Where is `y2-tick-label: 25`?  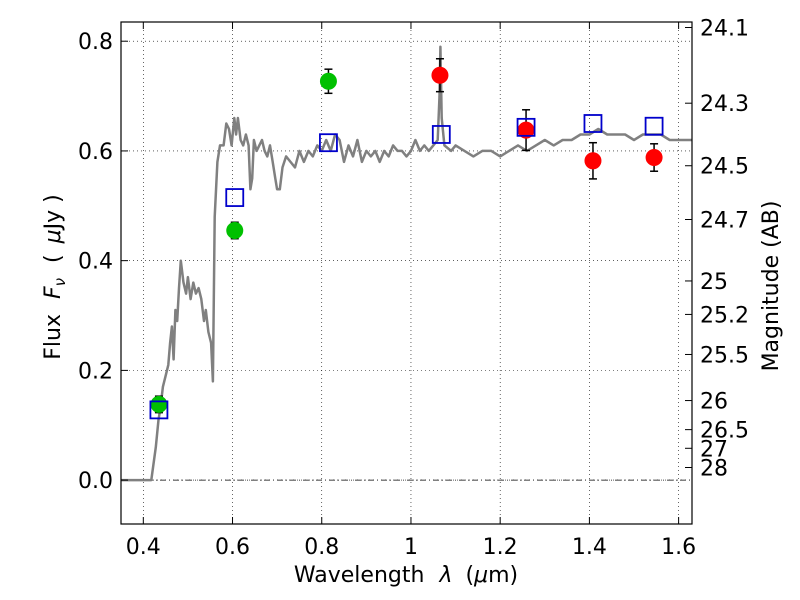 y2-tick-label: 25 is located at coordinates (714, 282).